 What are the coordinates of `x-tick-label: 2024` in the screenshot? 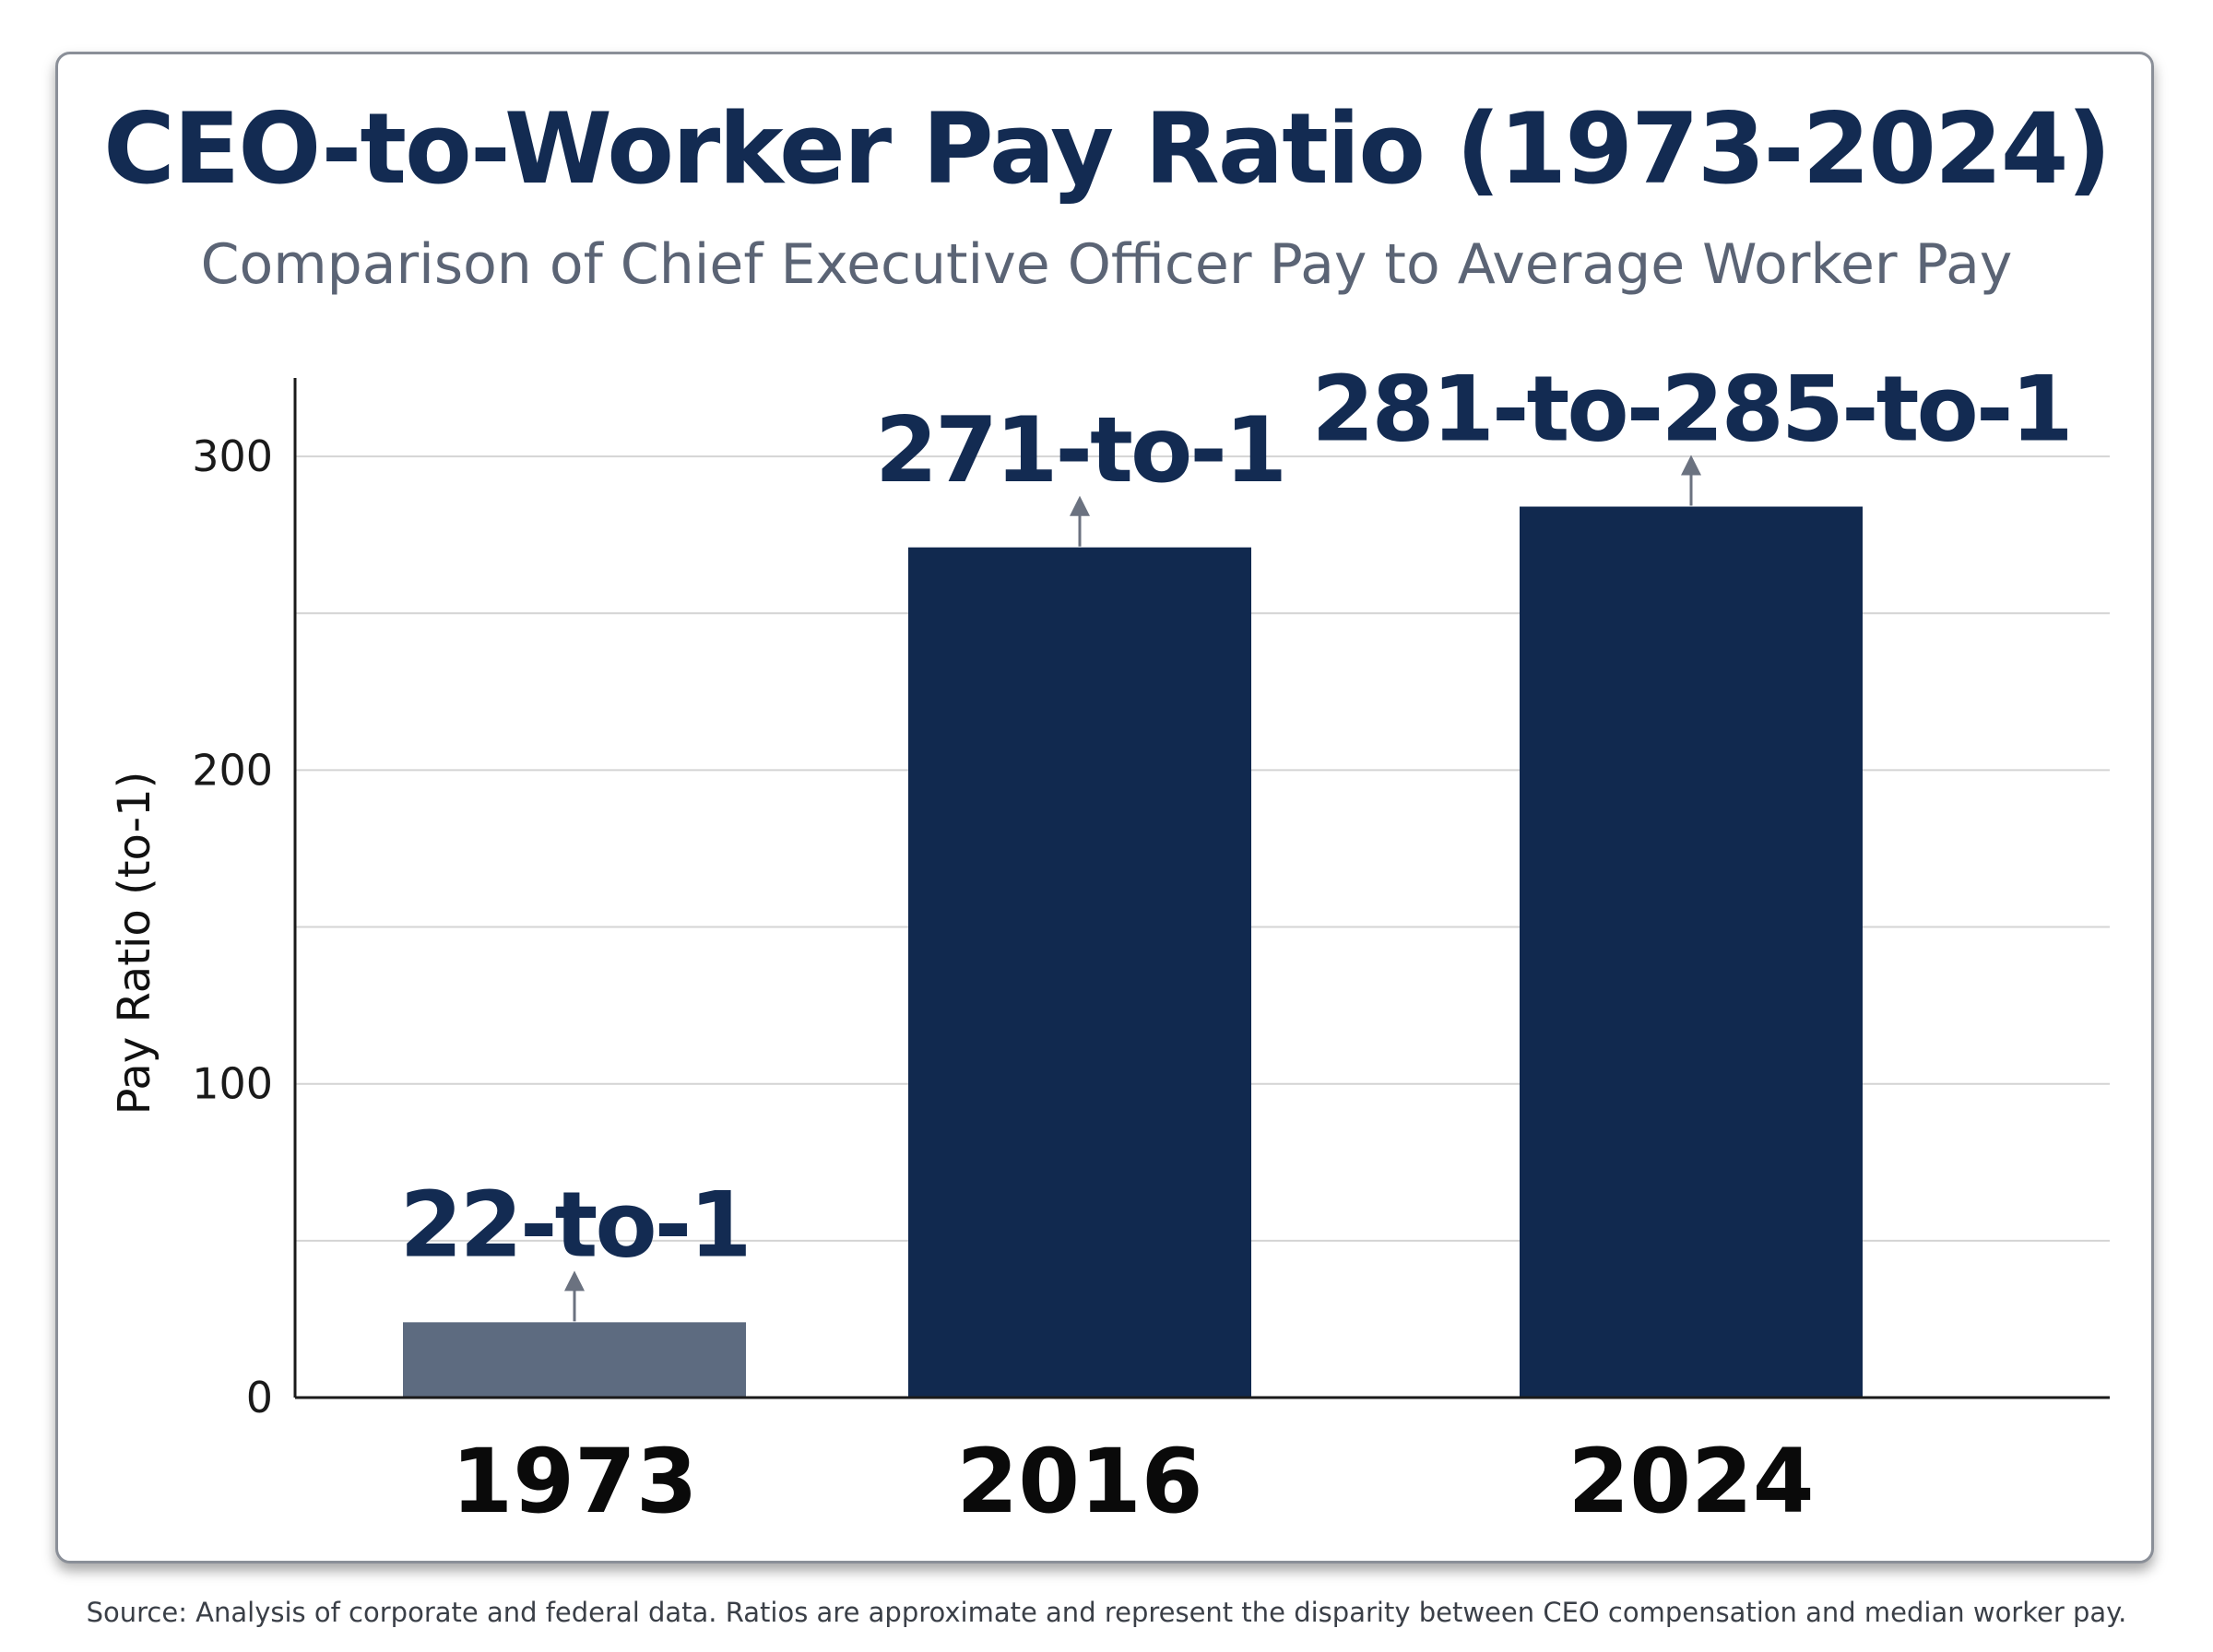 It's located at (1691, 1481).